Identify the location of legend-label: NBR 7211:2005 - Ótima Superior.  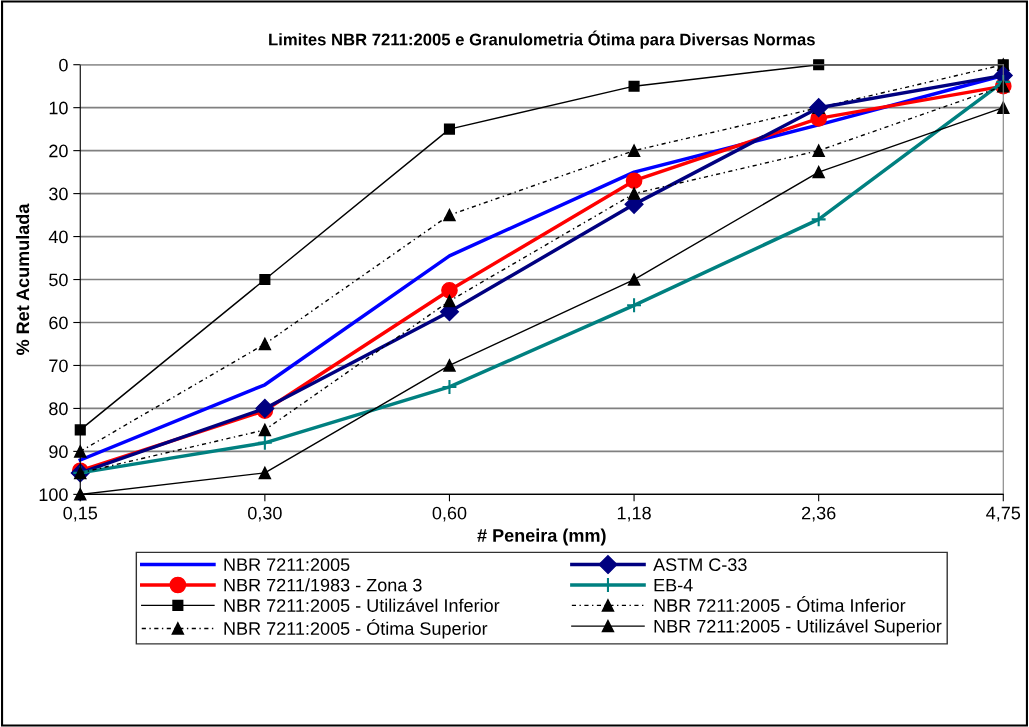
(356, 629).